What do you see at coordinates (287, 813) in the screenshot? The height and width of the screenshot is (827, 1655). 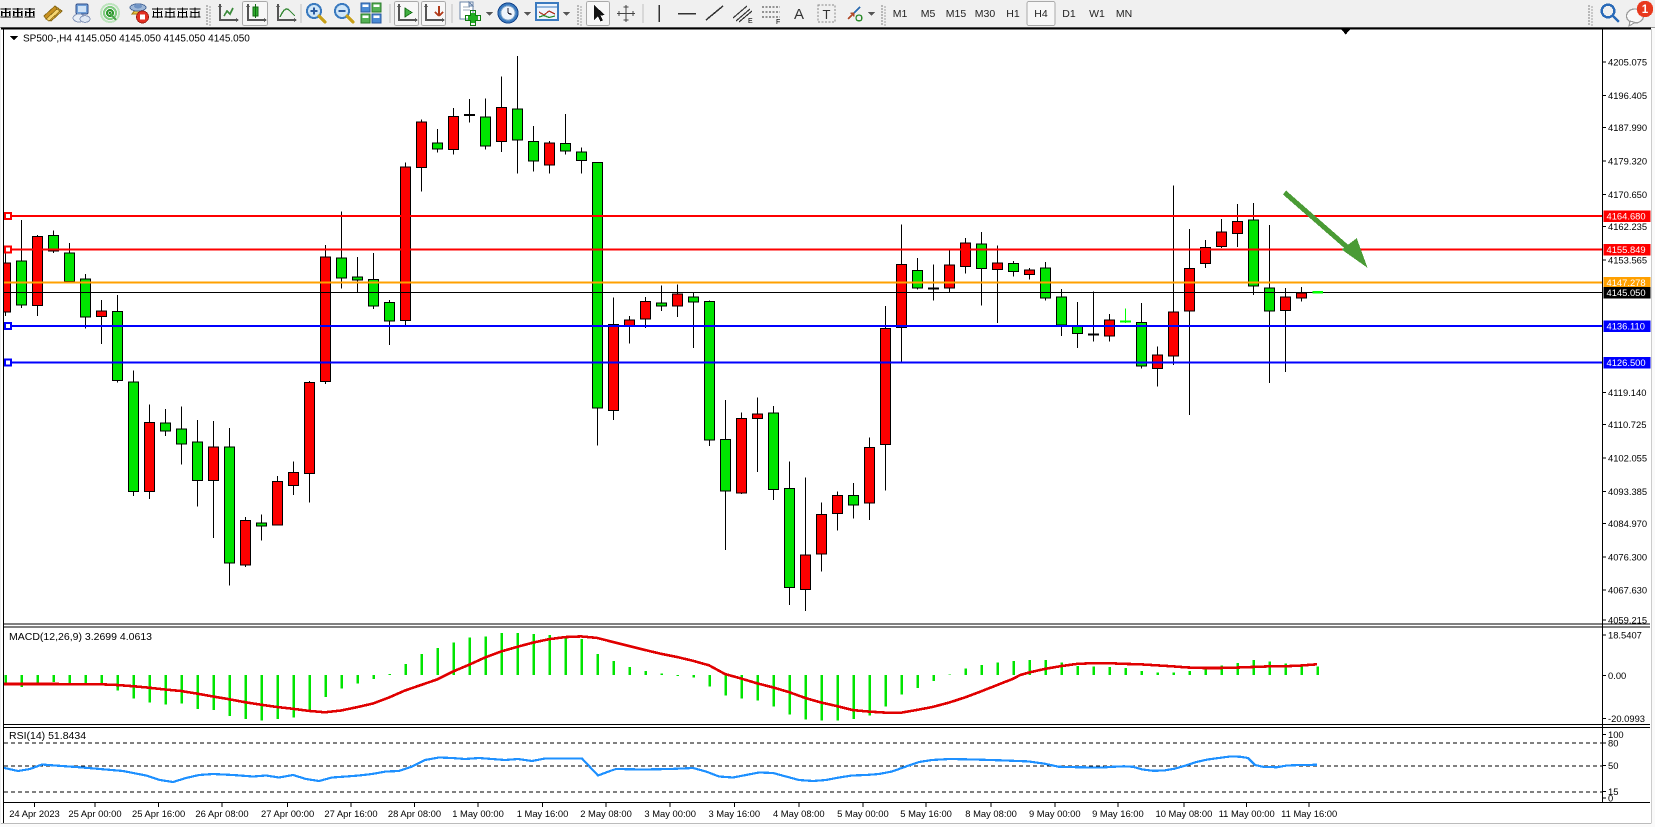 I see `svg-text: 27 Apr 00:00` at bounding box center [287, 813].